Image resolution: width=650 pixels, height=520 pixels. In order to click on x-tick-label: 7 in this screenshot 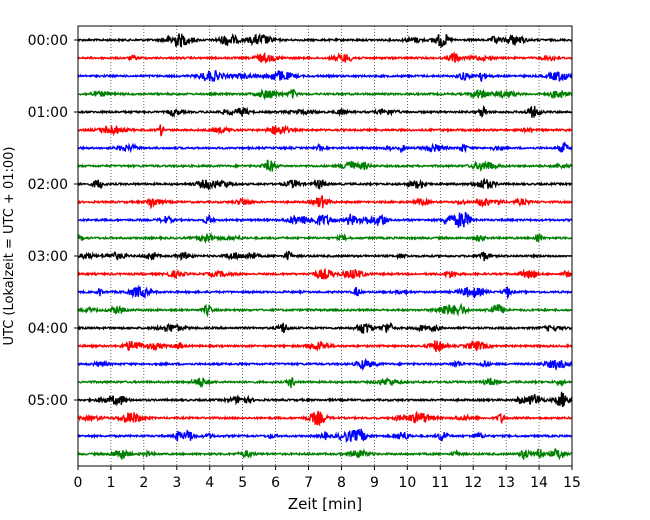, I will do `click(308, 483)`.